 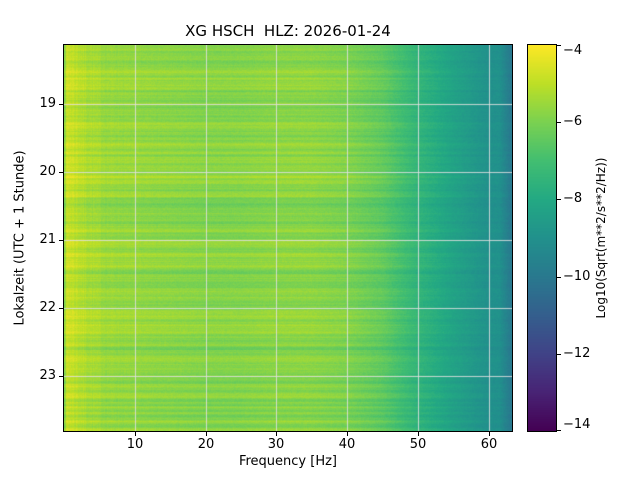 I want to click on x-tick-label: 20, so click(x=206, y=444).